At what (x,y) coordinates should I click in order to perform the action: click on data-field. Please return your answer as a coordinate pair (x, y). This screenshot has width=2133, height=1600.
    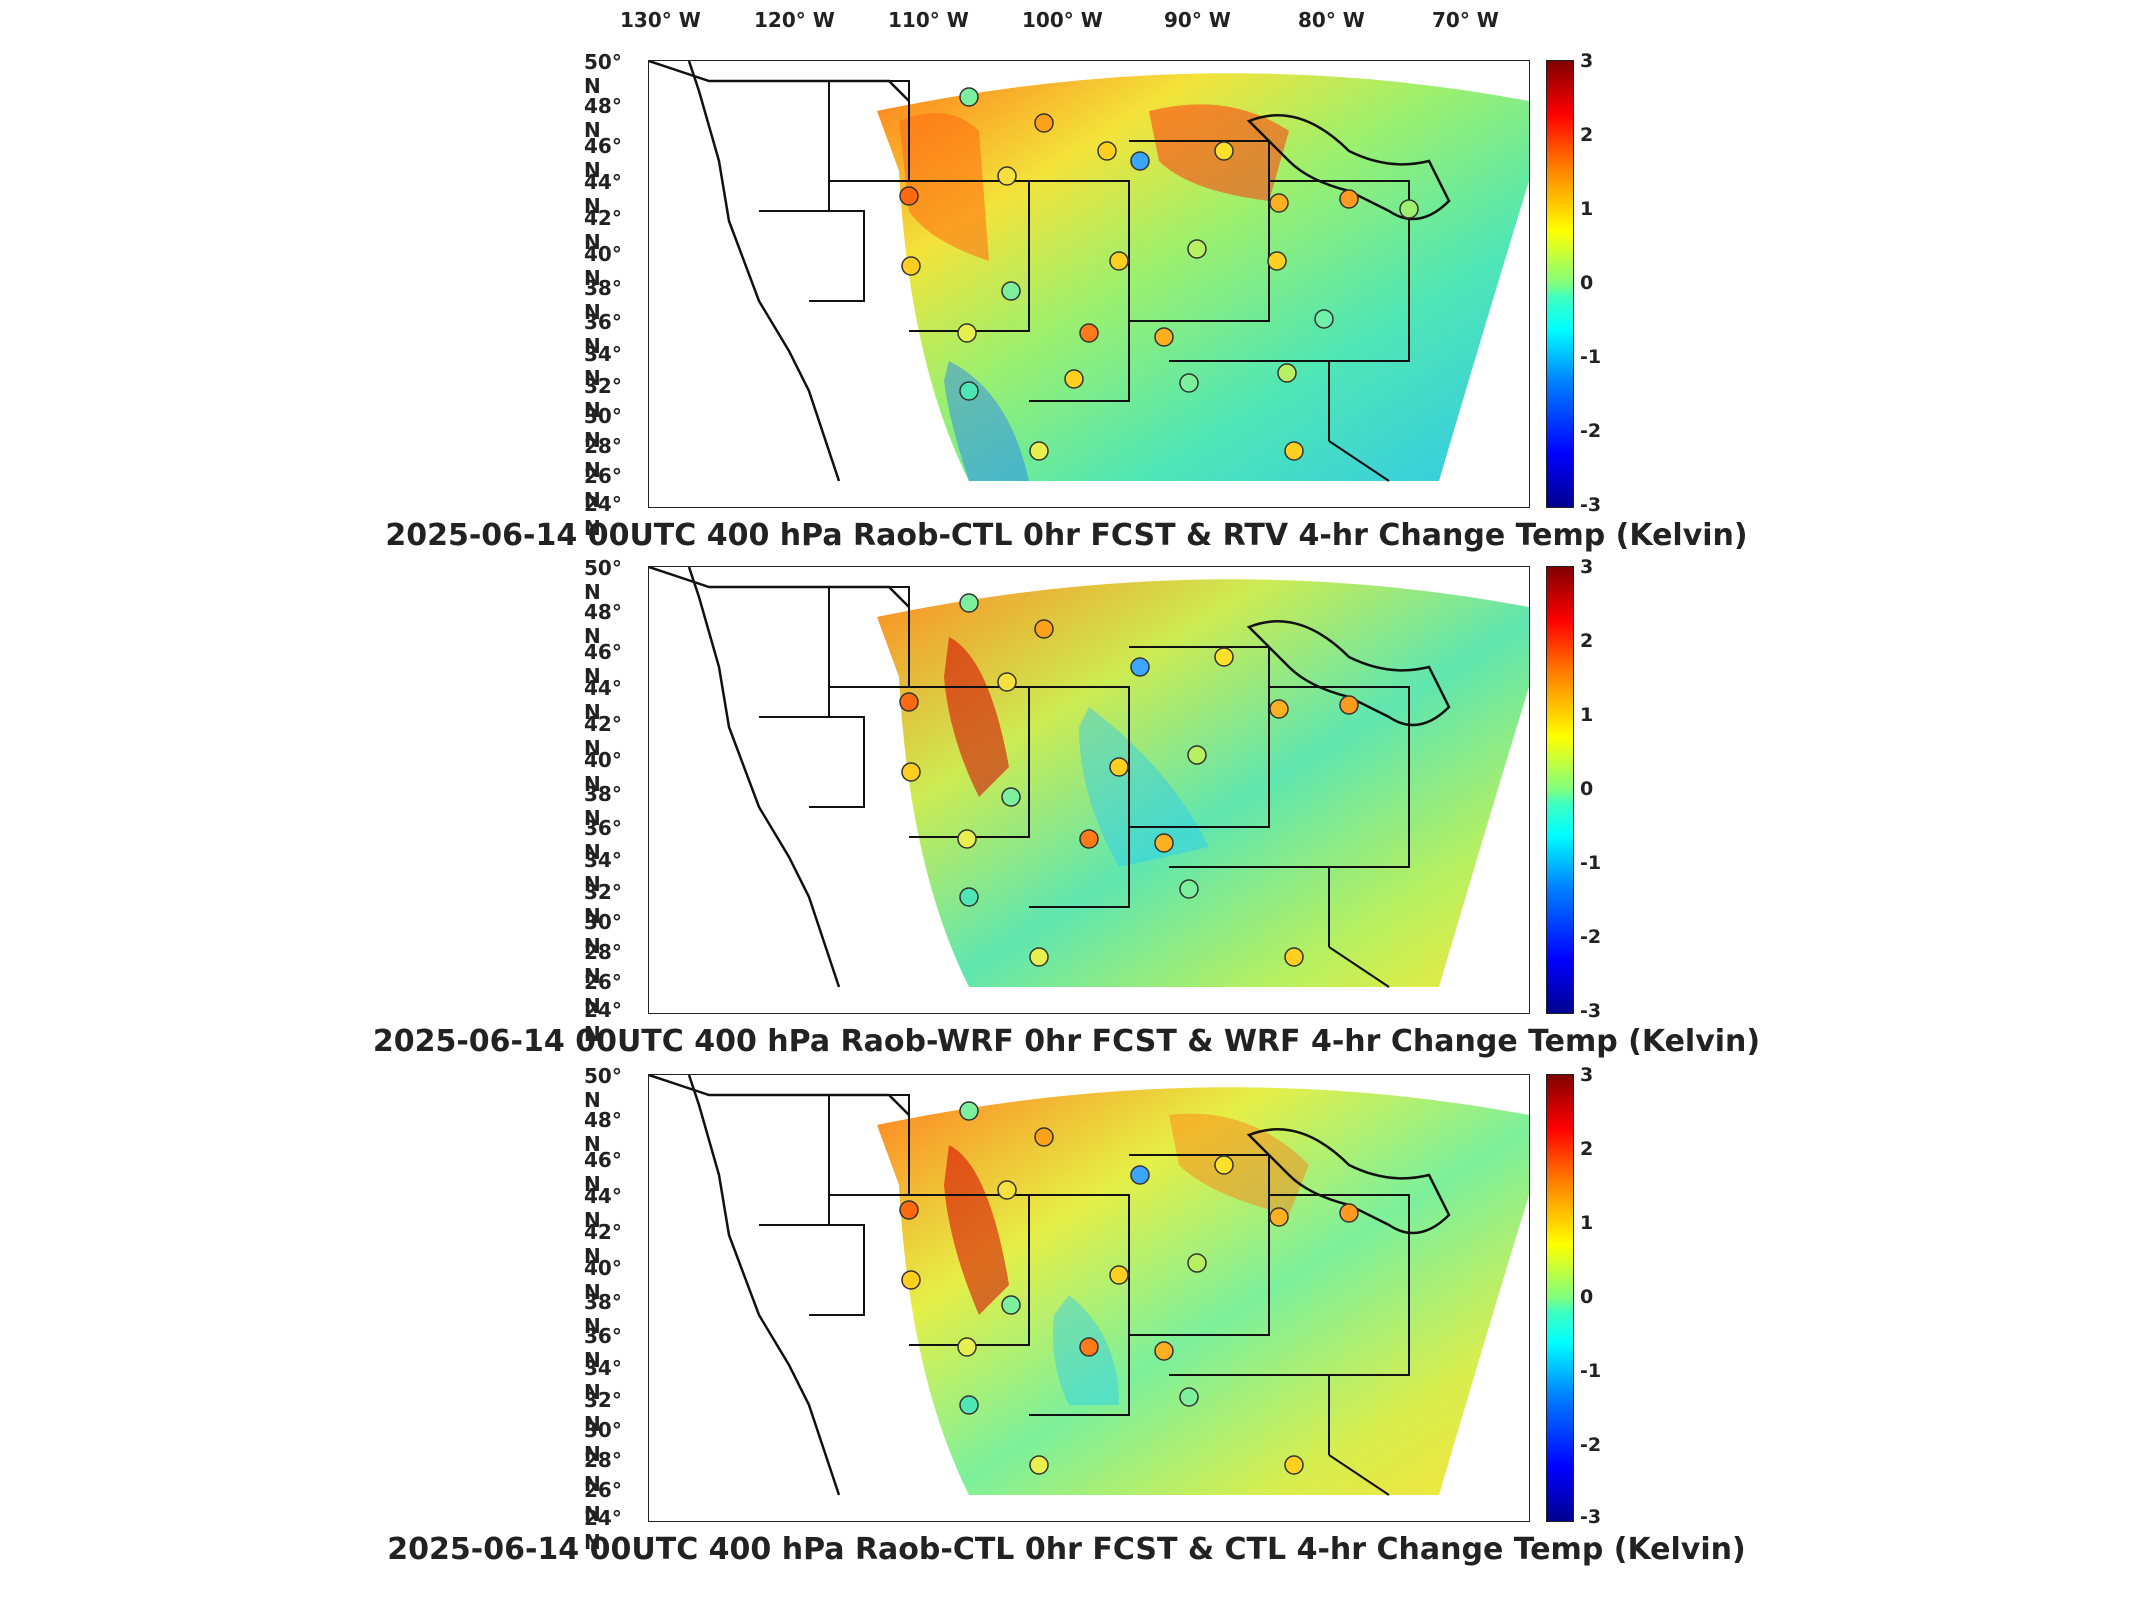
    Looking at the image, I should click on (1203, 783).